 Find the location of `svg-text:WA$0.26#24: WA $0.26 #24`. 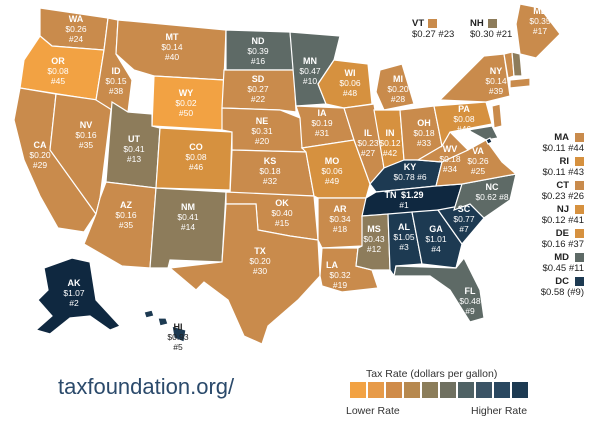

svg-text:WA$0.26#24: WA $0.26 #24 is located at coordinates (76, 29).